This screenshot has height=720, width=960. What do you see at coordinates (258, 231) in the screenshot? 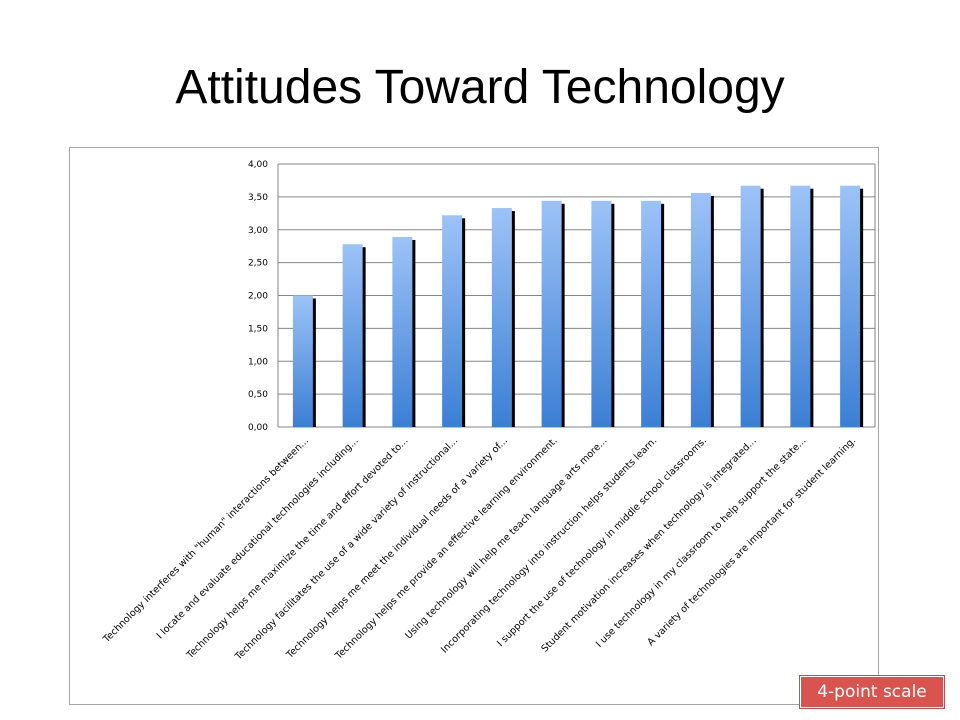
I see `y-tick-label: 3,00` at bounding box center [258, 231].